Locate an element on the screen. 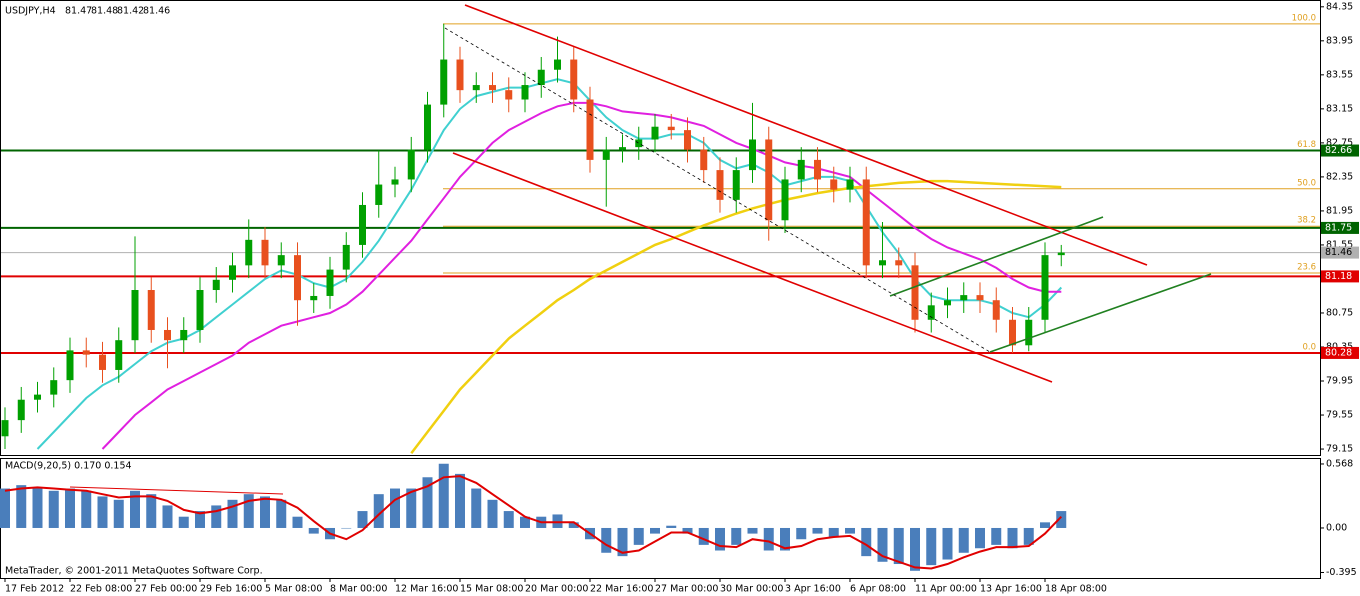  x-tick-label: 8 Mar 00:00 is located at coordinates (358, 589).